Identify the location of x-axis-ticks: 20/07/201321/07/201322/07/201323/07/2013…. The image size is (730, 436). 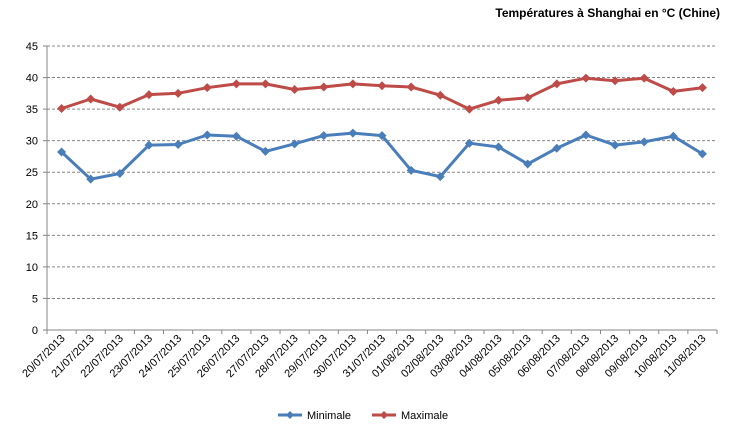
(369, 355).